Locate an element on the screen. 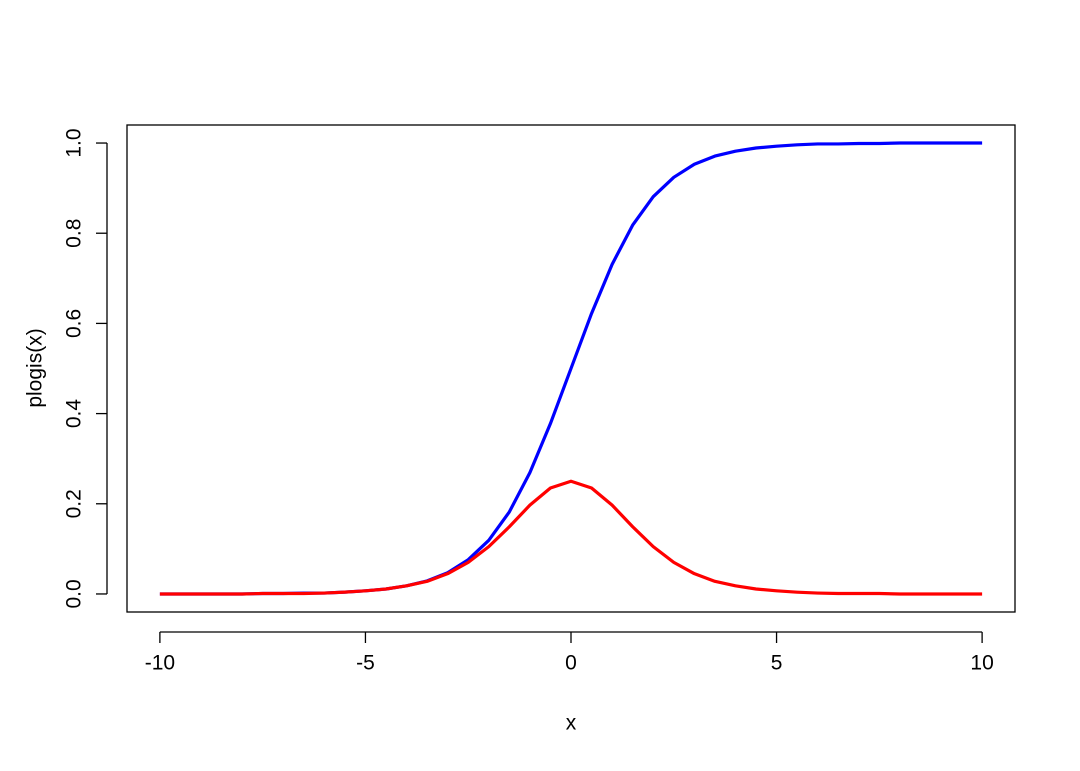 The image size is (1080, 771). y-tick-label: 0.2 is located at coordinates (74, 503).